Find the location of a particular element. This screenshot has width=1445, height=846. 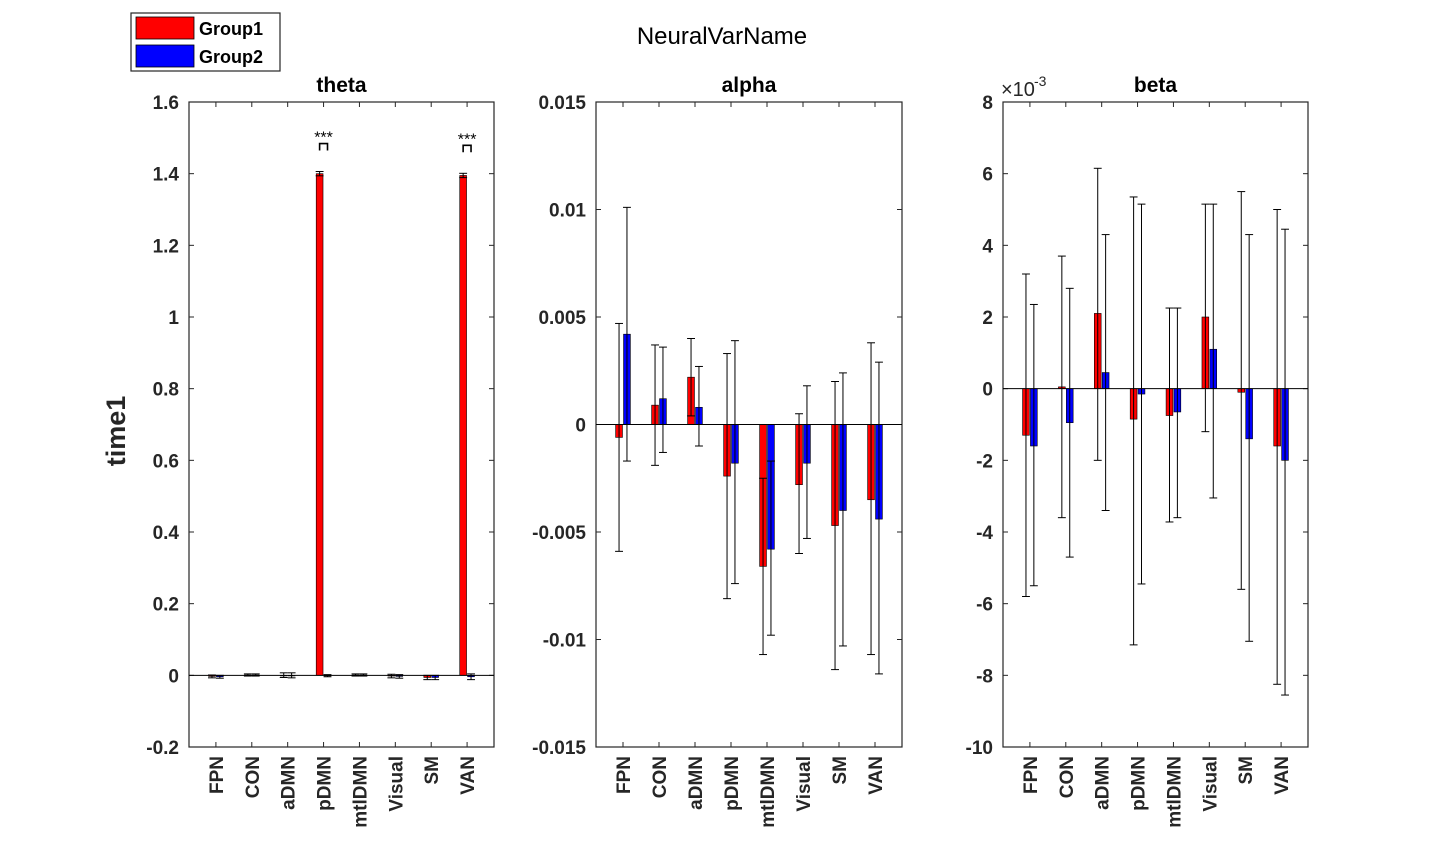

y-tick-label: 2 is located at coordinates (987, 318).